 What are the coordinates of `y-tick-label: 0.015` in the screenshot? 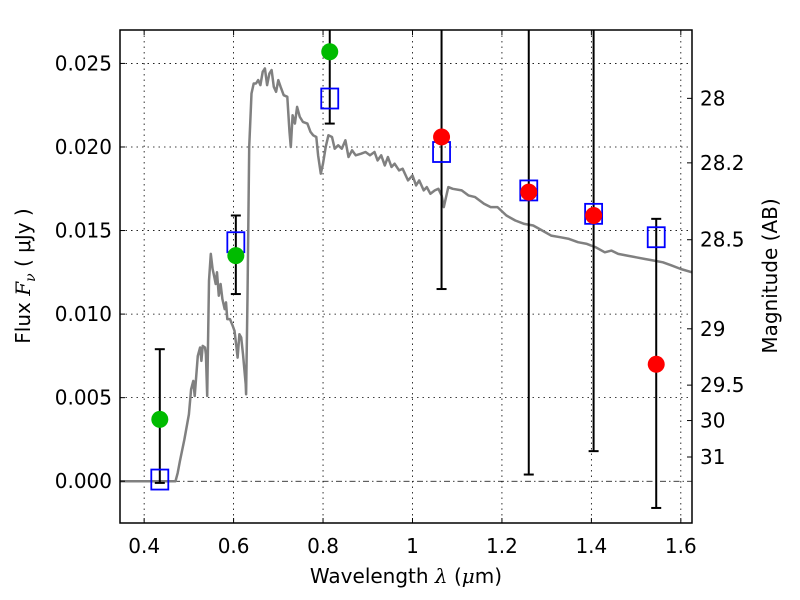 It's located at (83, 231).